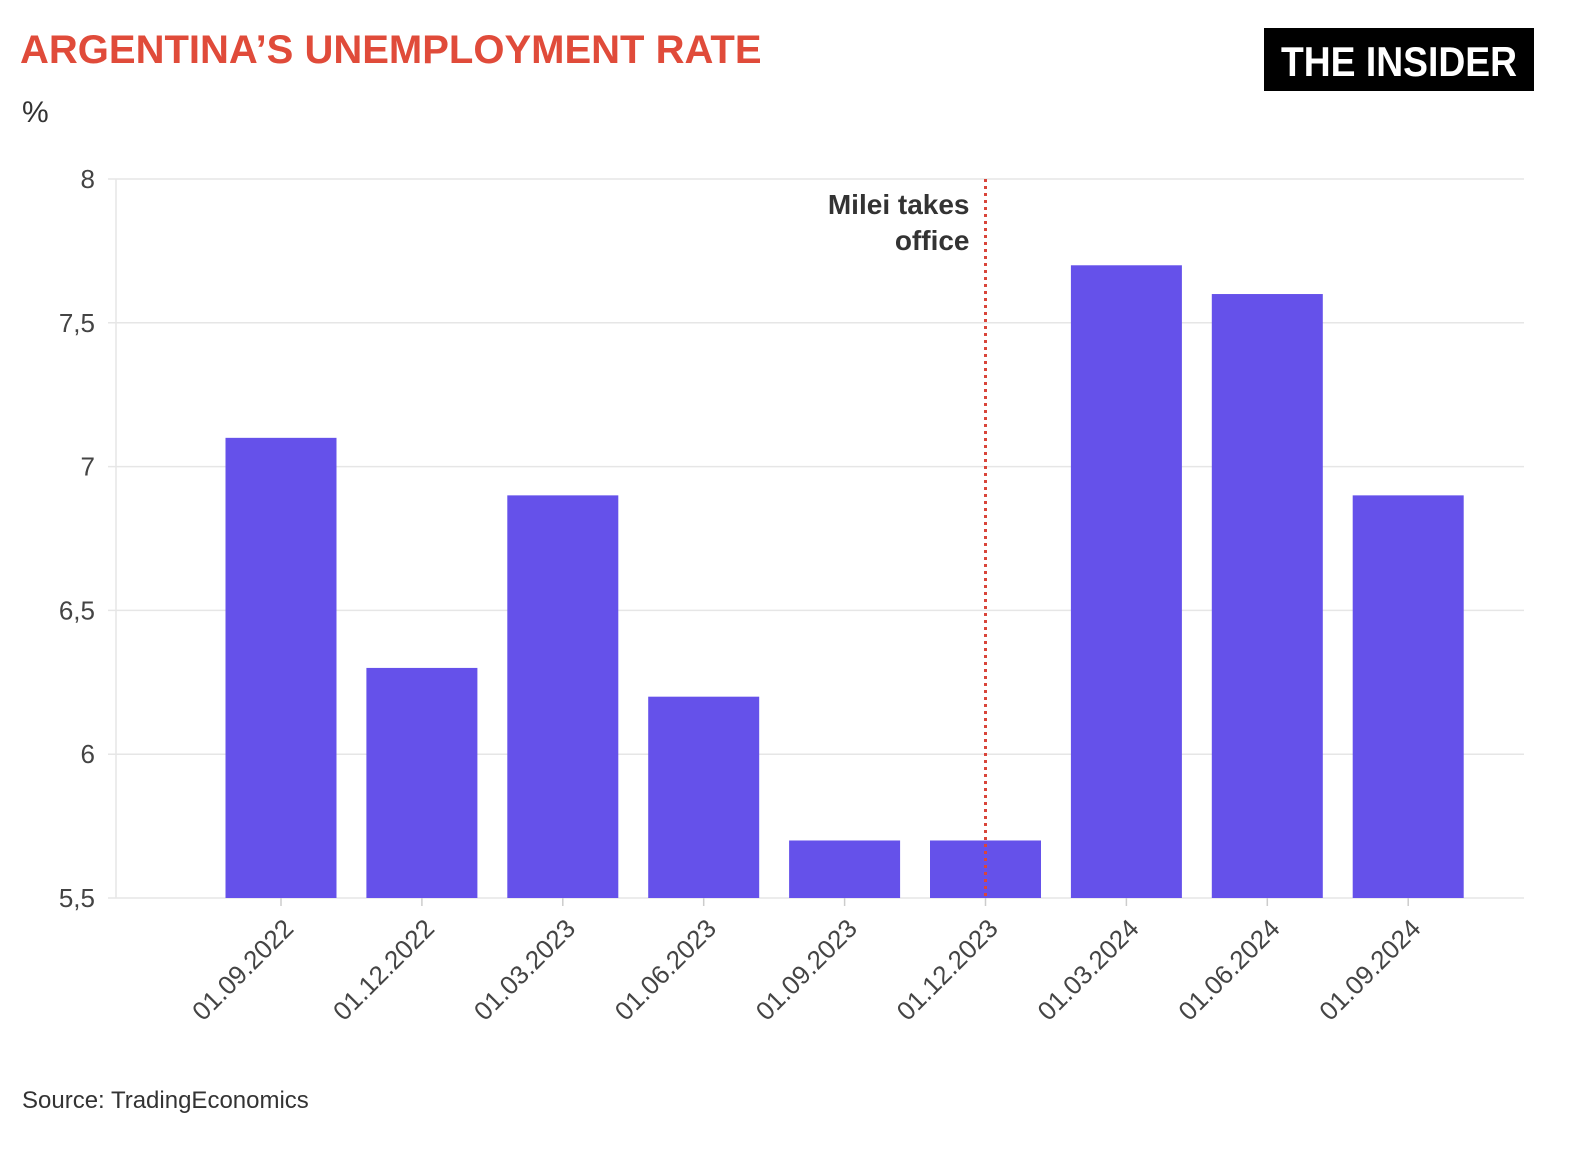 This screenshot has width=1588, height=1150. I want to click on x-tick-label: 01.12.2022, so click(383, 969).